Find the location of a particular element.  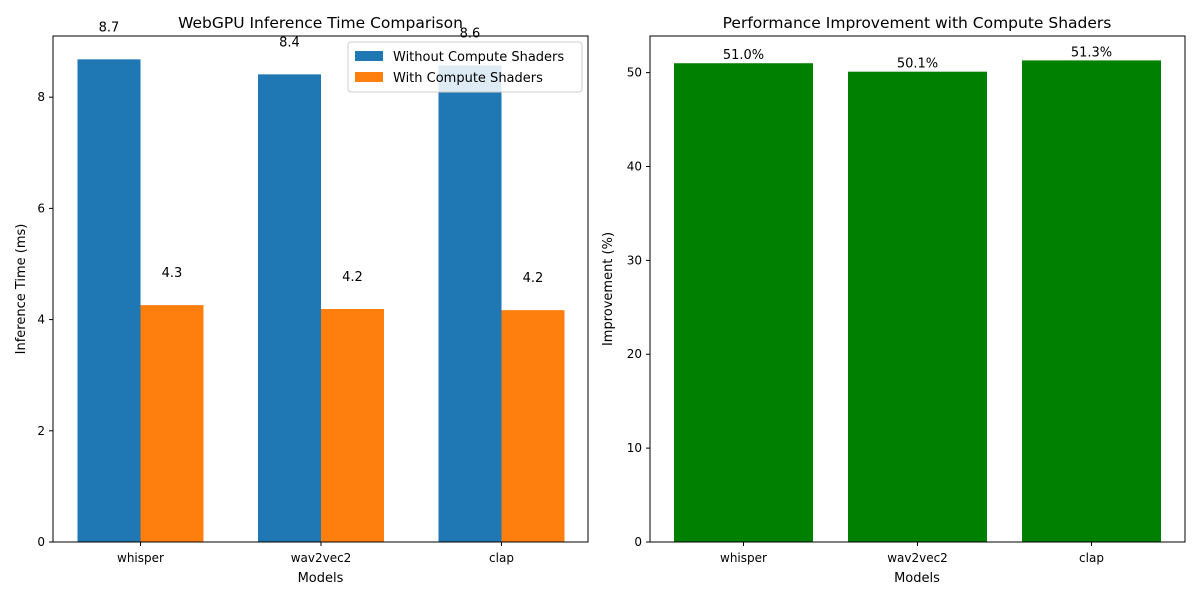

bar-wav2vec2-series1 is located at coordinates (352, 425).